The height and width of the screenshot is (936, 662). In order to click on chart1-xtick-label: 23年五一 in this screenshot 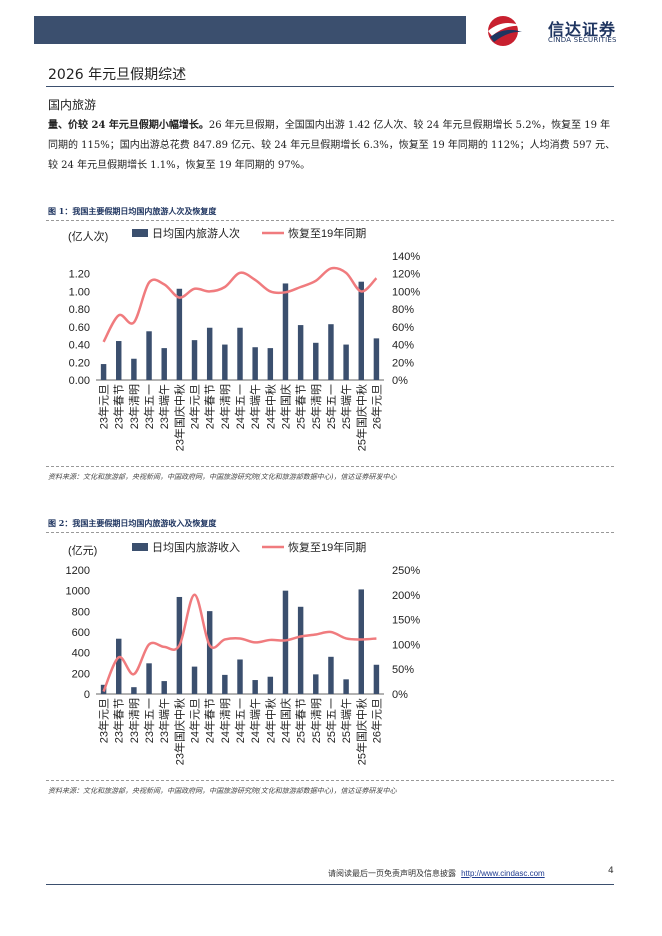, I will do `click(149, 406)`.